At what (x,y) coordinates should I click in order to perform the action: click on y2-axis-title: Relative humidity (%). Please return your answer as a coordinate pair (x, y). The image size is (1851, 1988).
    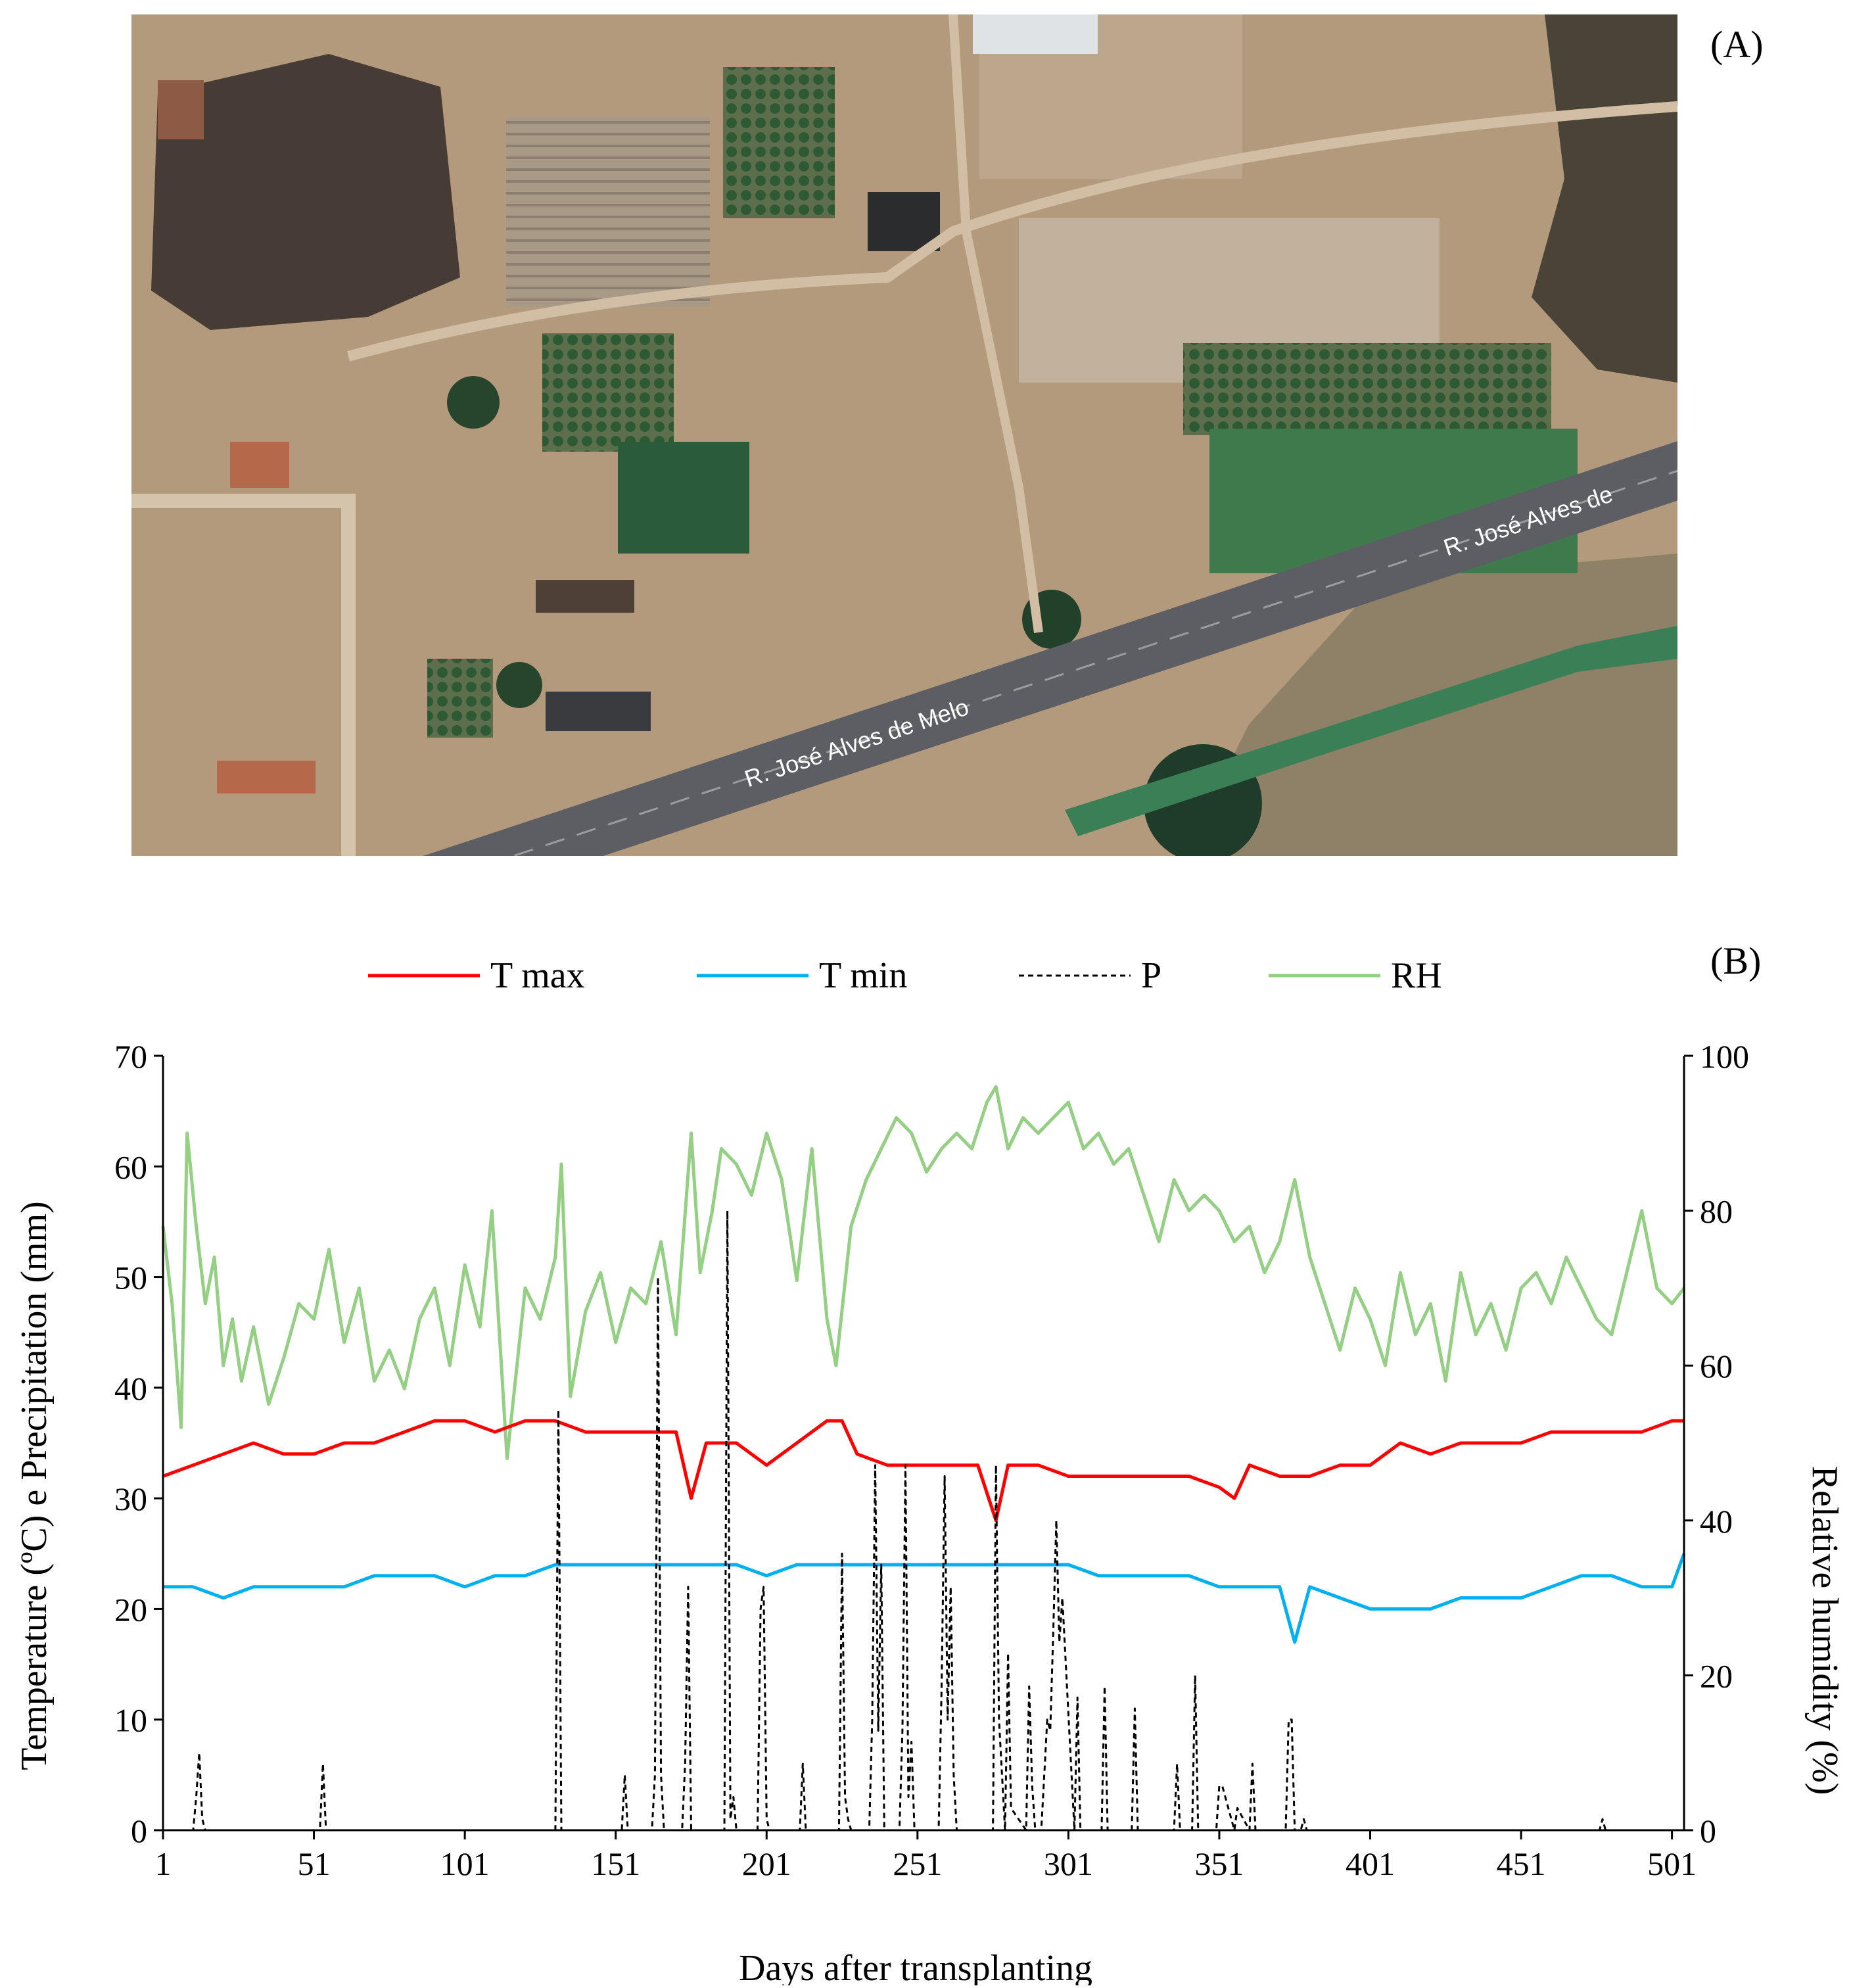
    Looking at the image, I should click on (1825, 1631).